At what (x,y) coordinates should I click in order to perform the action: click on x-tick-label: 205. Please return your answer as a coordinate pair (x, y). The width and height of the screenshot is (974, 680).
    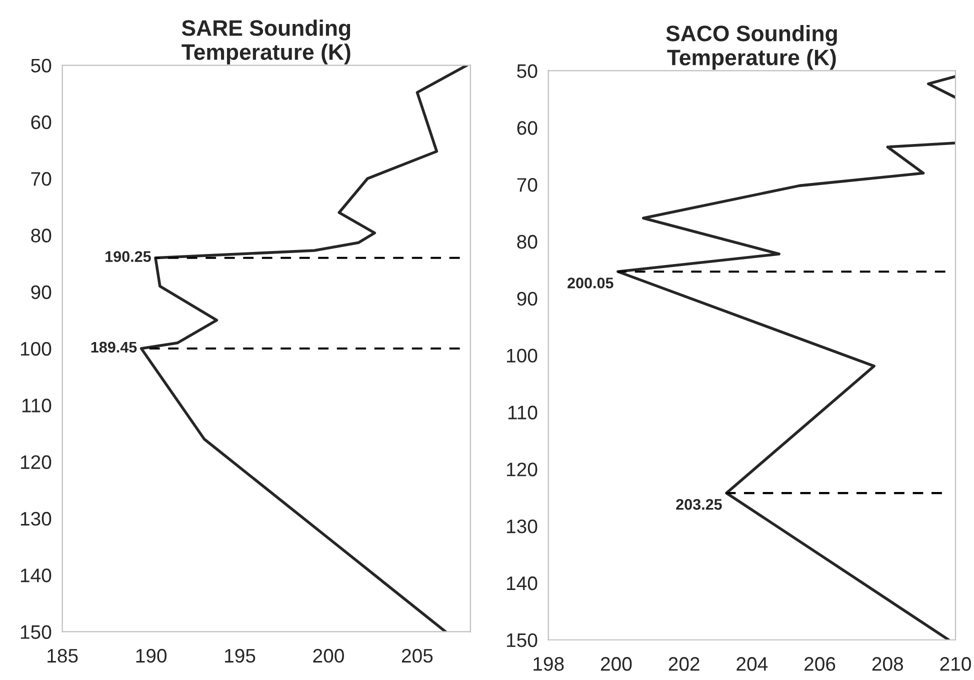
    Looking at the image, I should click on (417, 655).